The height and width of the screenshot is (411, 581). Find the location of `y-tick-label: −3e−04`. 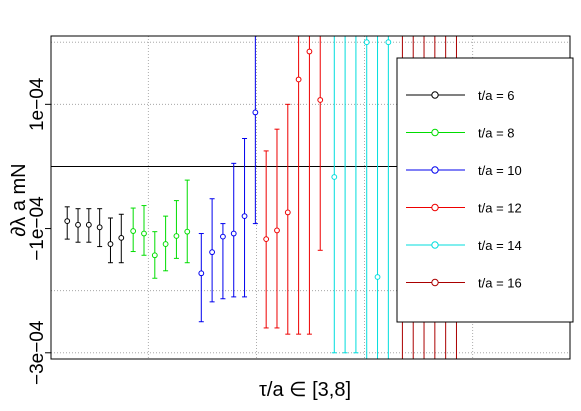

y-tick-label: −3e−04 is located at coordinates (37, 352).